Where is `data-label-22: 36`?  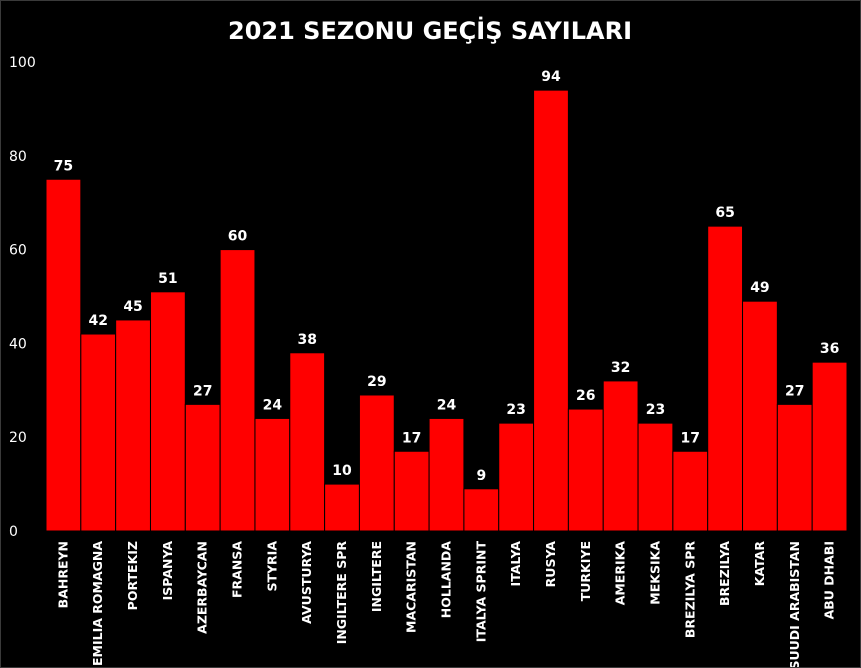 data-label-22: 36 is located at coordinates (829, 349).